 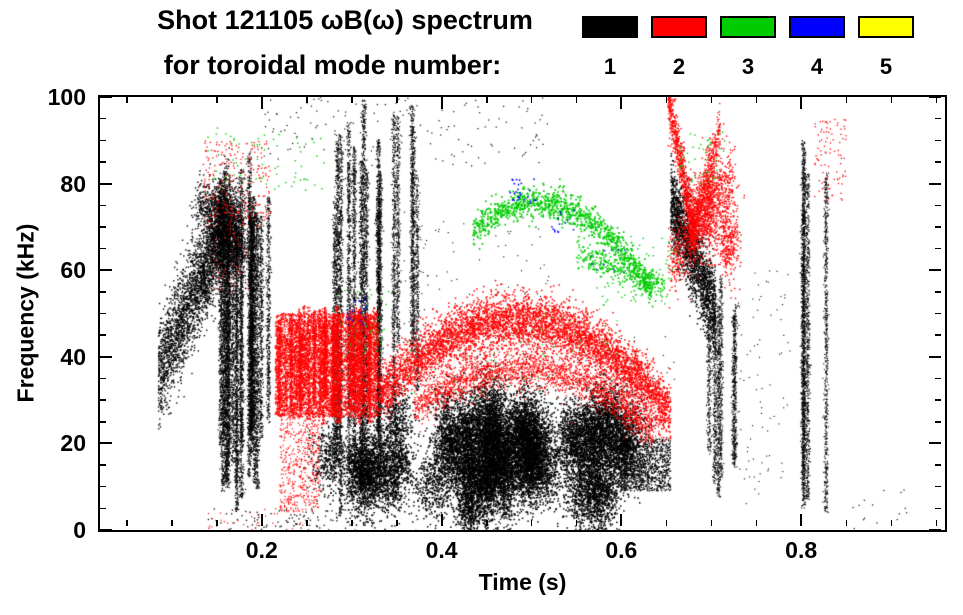 What do you see at coordinates (73, 270) in the screenshot?
I see `y-tick-label: 60` at bounding box center [73, 270].